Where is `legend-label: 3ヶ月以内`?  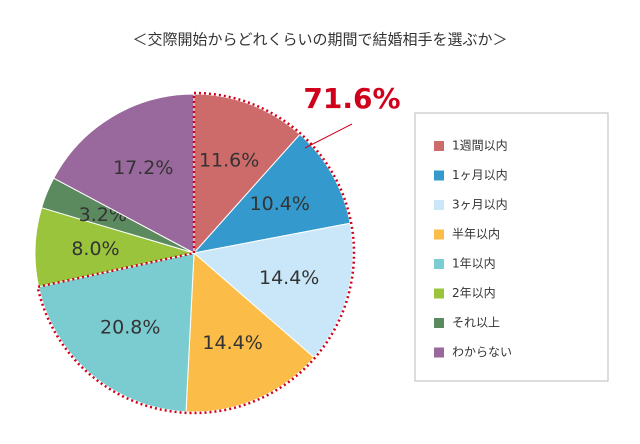
legend-label: 3ヶ月以内 is located at coordinates (480, 205).